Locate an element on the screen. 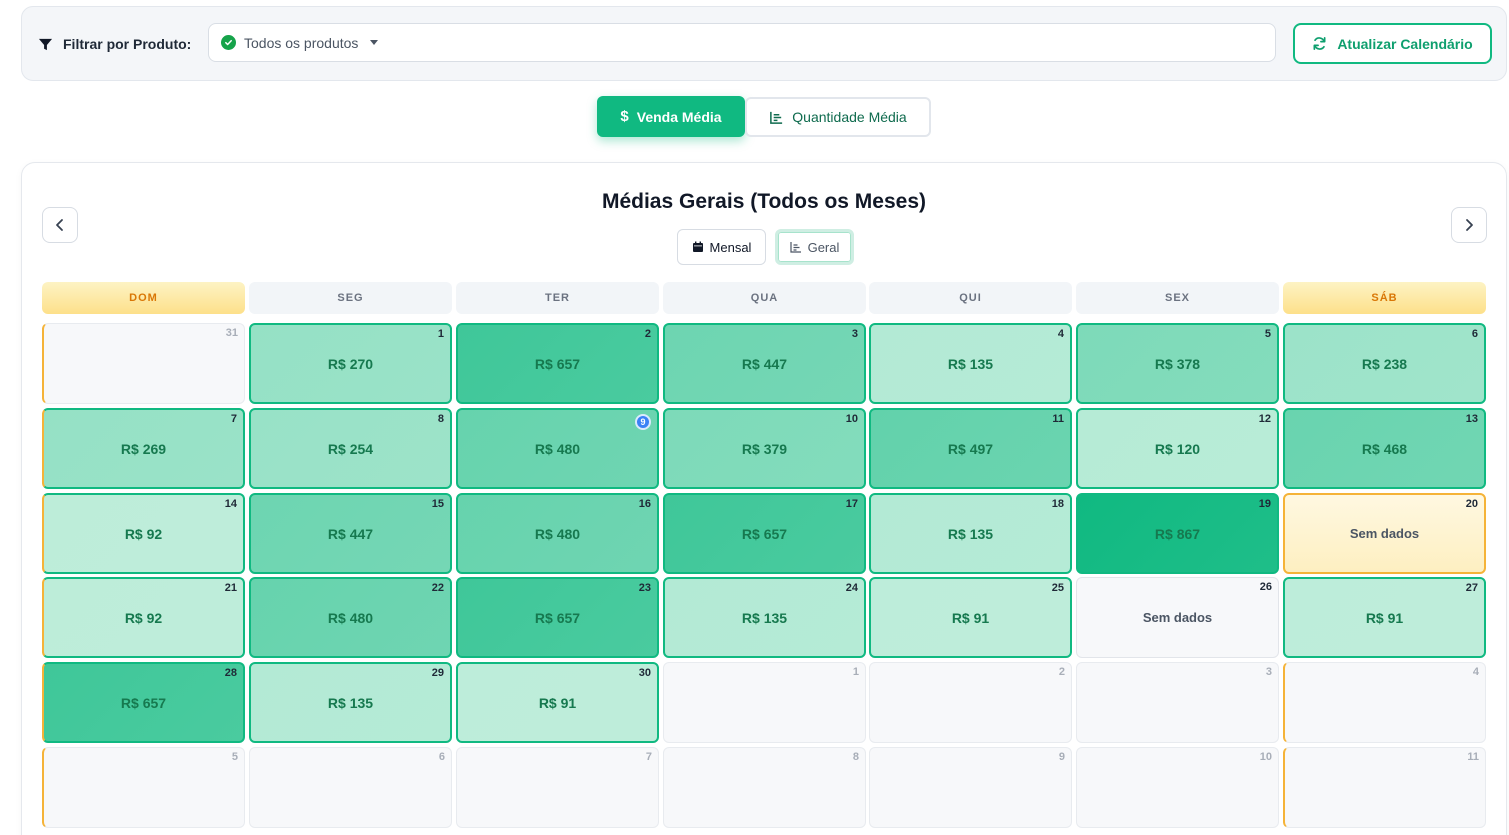 This screenshot has height=835, width=1509. calendar-day-cell: 7 is located at coordinates (557, 787).